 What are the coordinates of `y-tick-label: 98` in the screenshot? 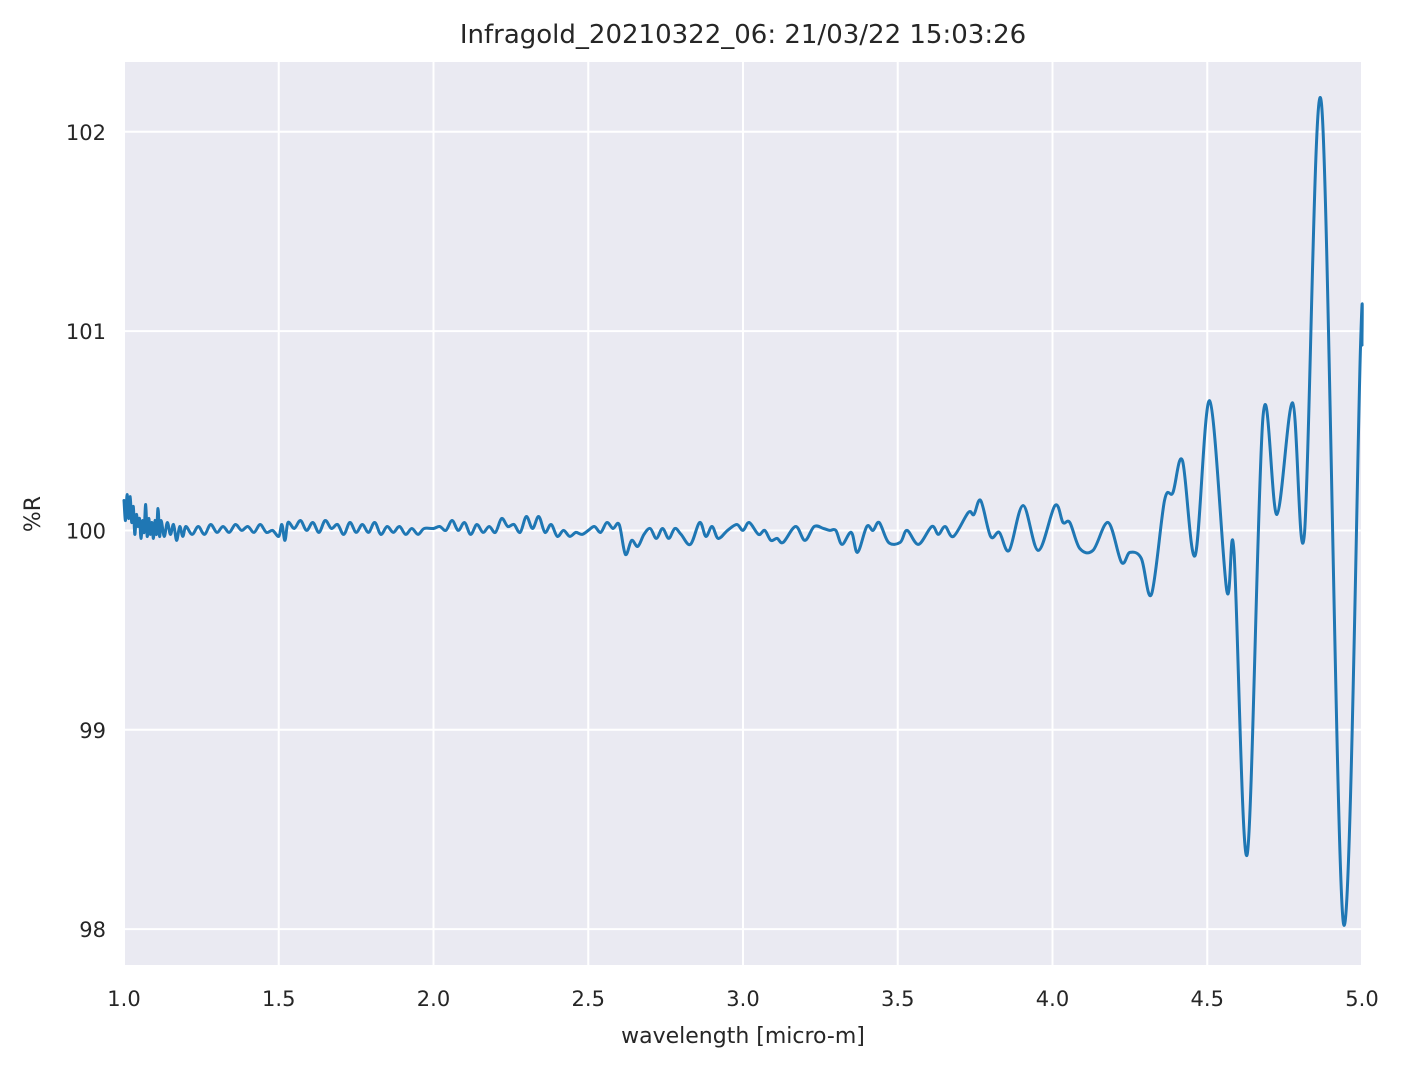 It's located at (92, 930).